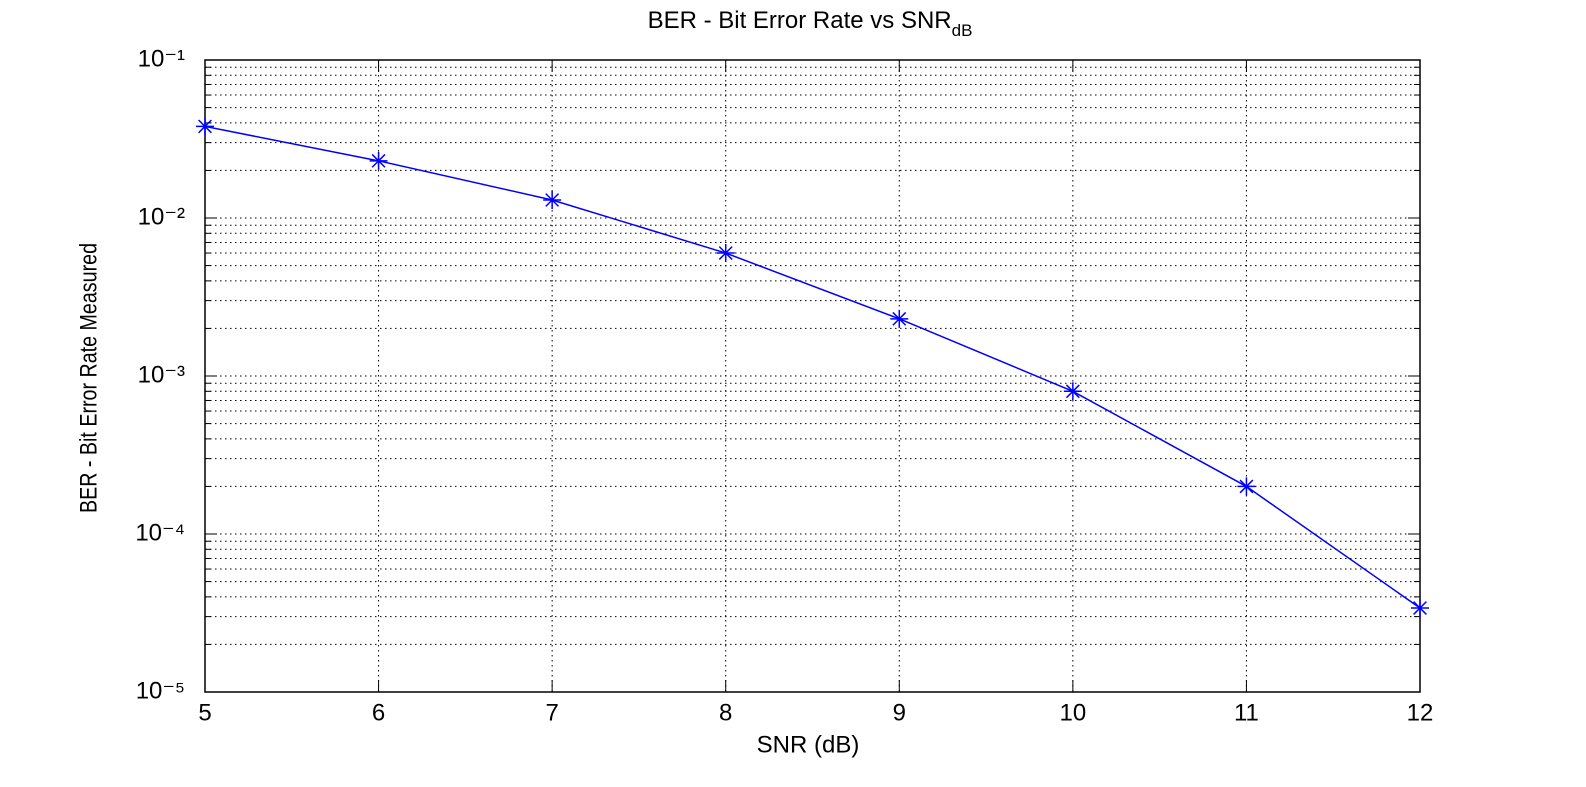 This screenshot has height=787, width=1586. Describe the element at coordinates (161, 374) in the screenshot. I see `y-tick-label: 10⁻³` at that location.